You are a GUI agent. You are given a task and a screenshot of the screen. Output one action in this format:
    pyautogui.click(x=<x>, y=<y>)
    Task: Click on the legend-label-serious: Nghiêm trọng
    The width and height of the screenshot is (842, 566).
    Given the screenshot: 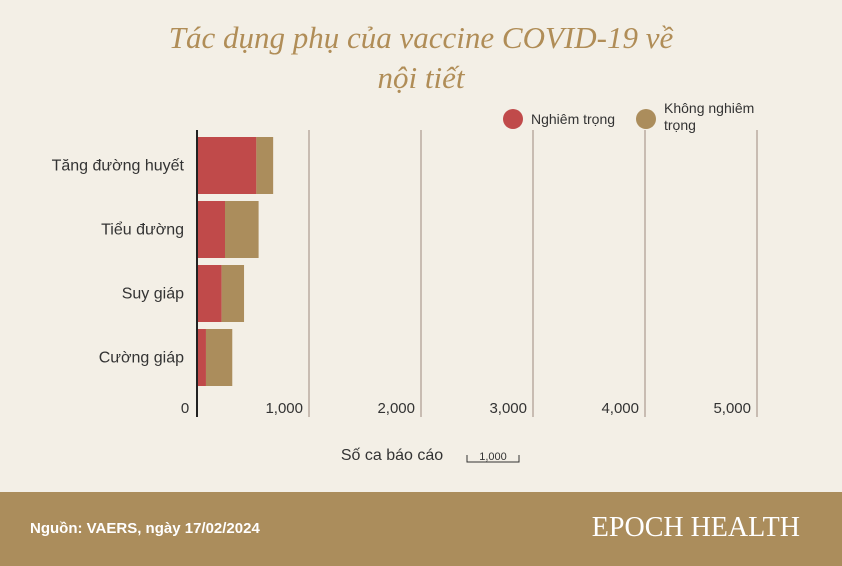 What is the action you would take?
    pyautogui.click(x=573, y=119)
    